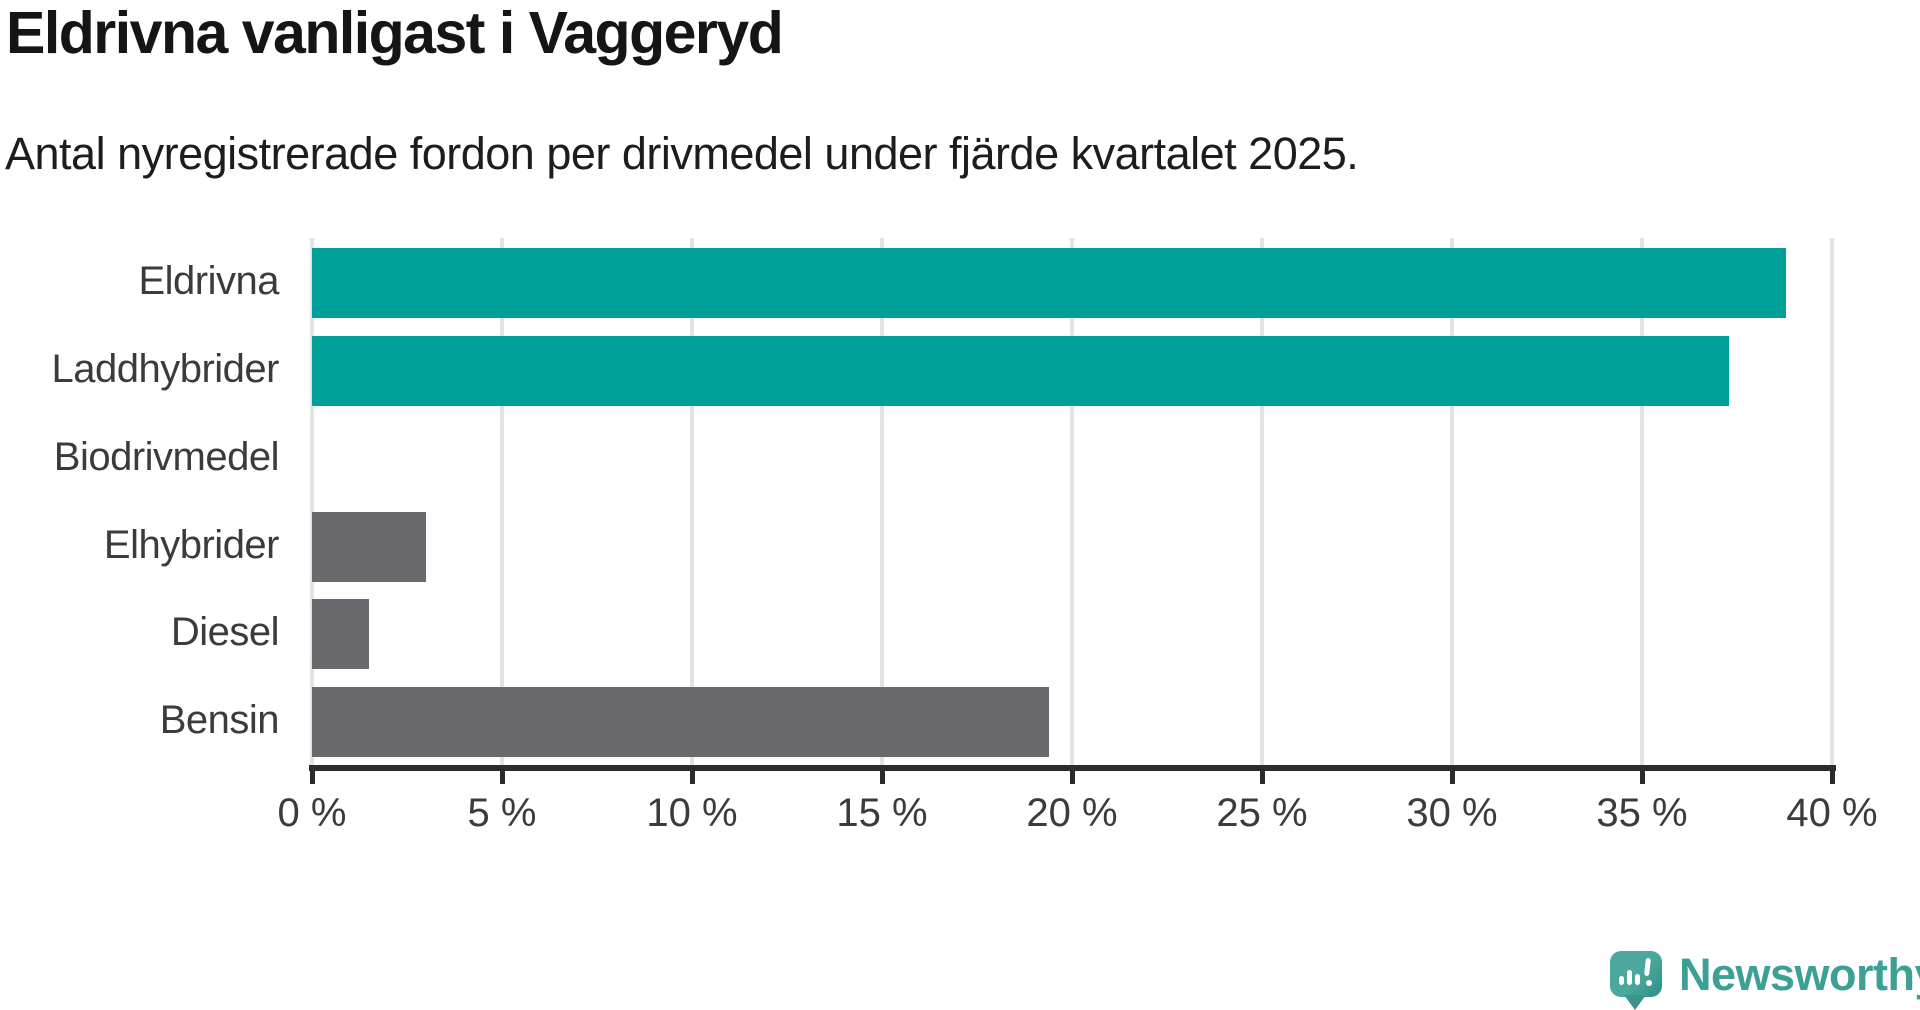  Describe the element at coordinates (1832, 813) in the screenshot. I see `x-axis-tick-label: 40 %` at that location.